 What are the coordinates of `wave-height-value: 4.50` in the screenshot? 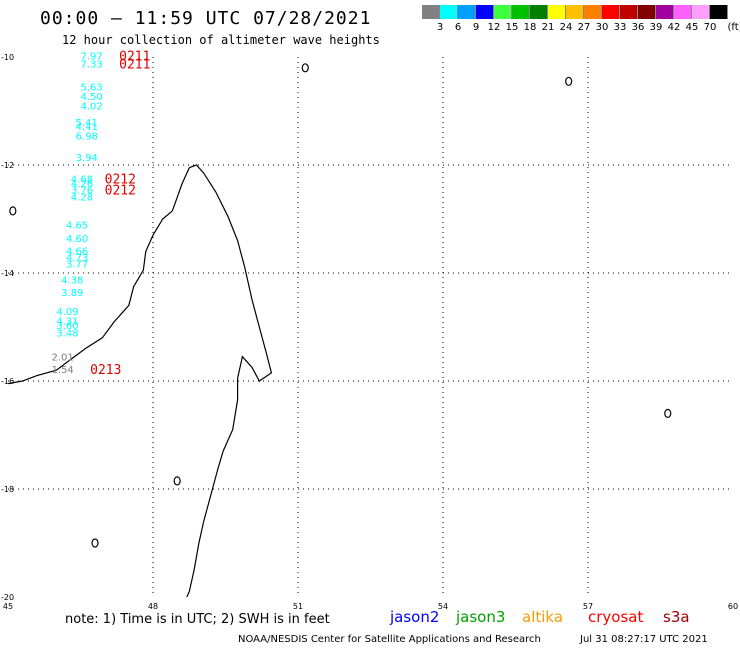 It's located at (92, 97).